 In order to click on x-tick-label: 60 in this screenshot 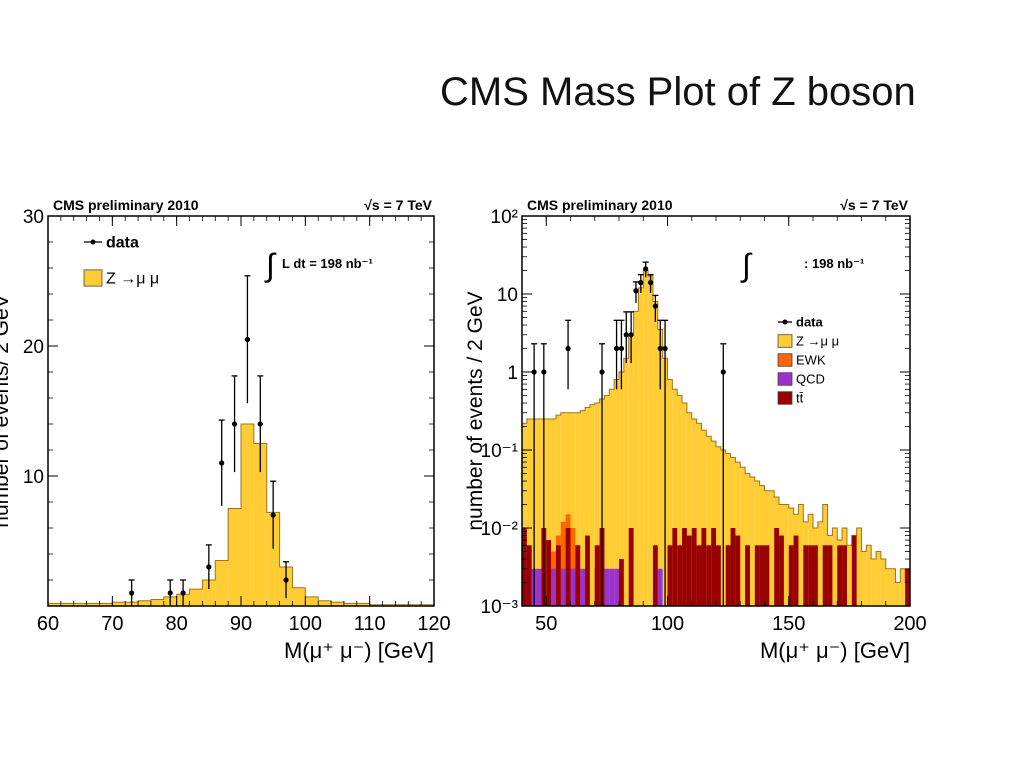, I will do `click(48, 624)`.